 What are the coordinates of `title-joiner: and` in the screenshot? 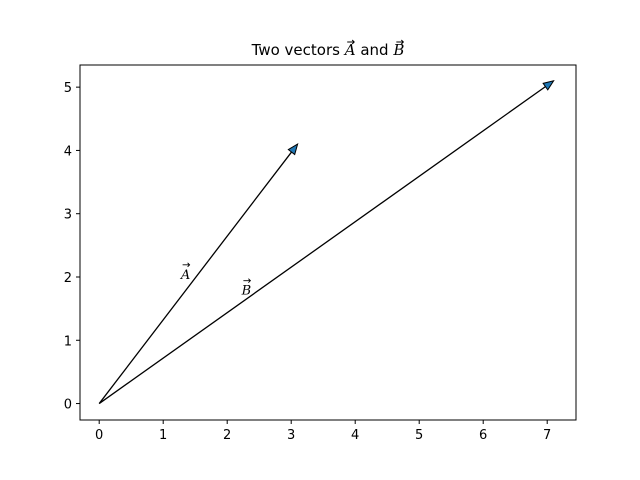 It's located at (375, 50).